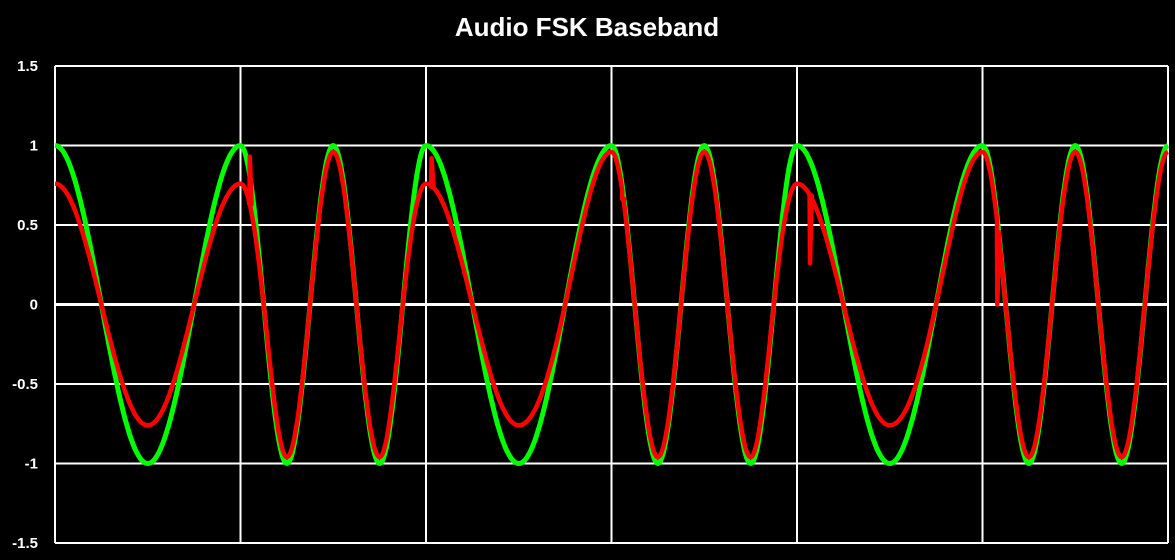 Image resolution: width=1175 pixels, height=560 pixels. Describe the element at coordinates (34, 305) in the screenshot. I see `y-tick-label: 0` at that location.